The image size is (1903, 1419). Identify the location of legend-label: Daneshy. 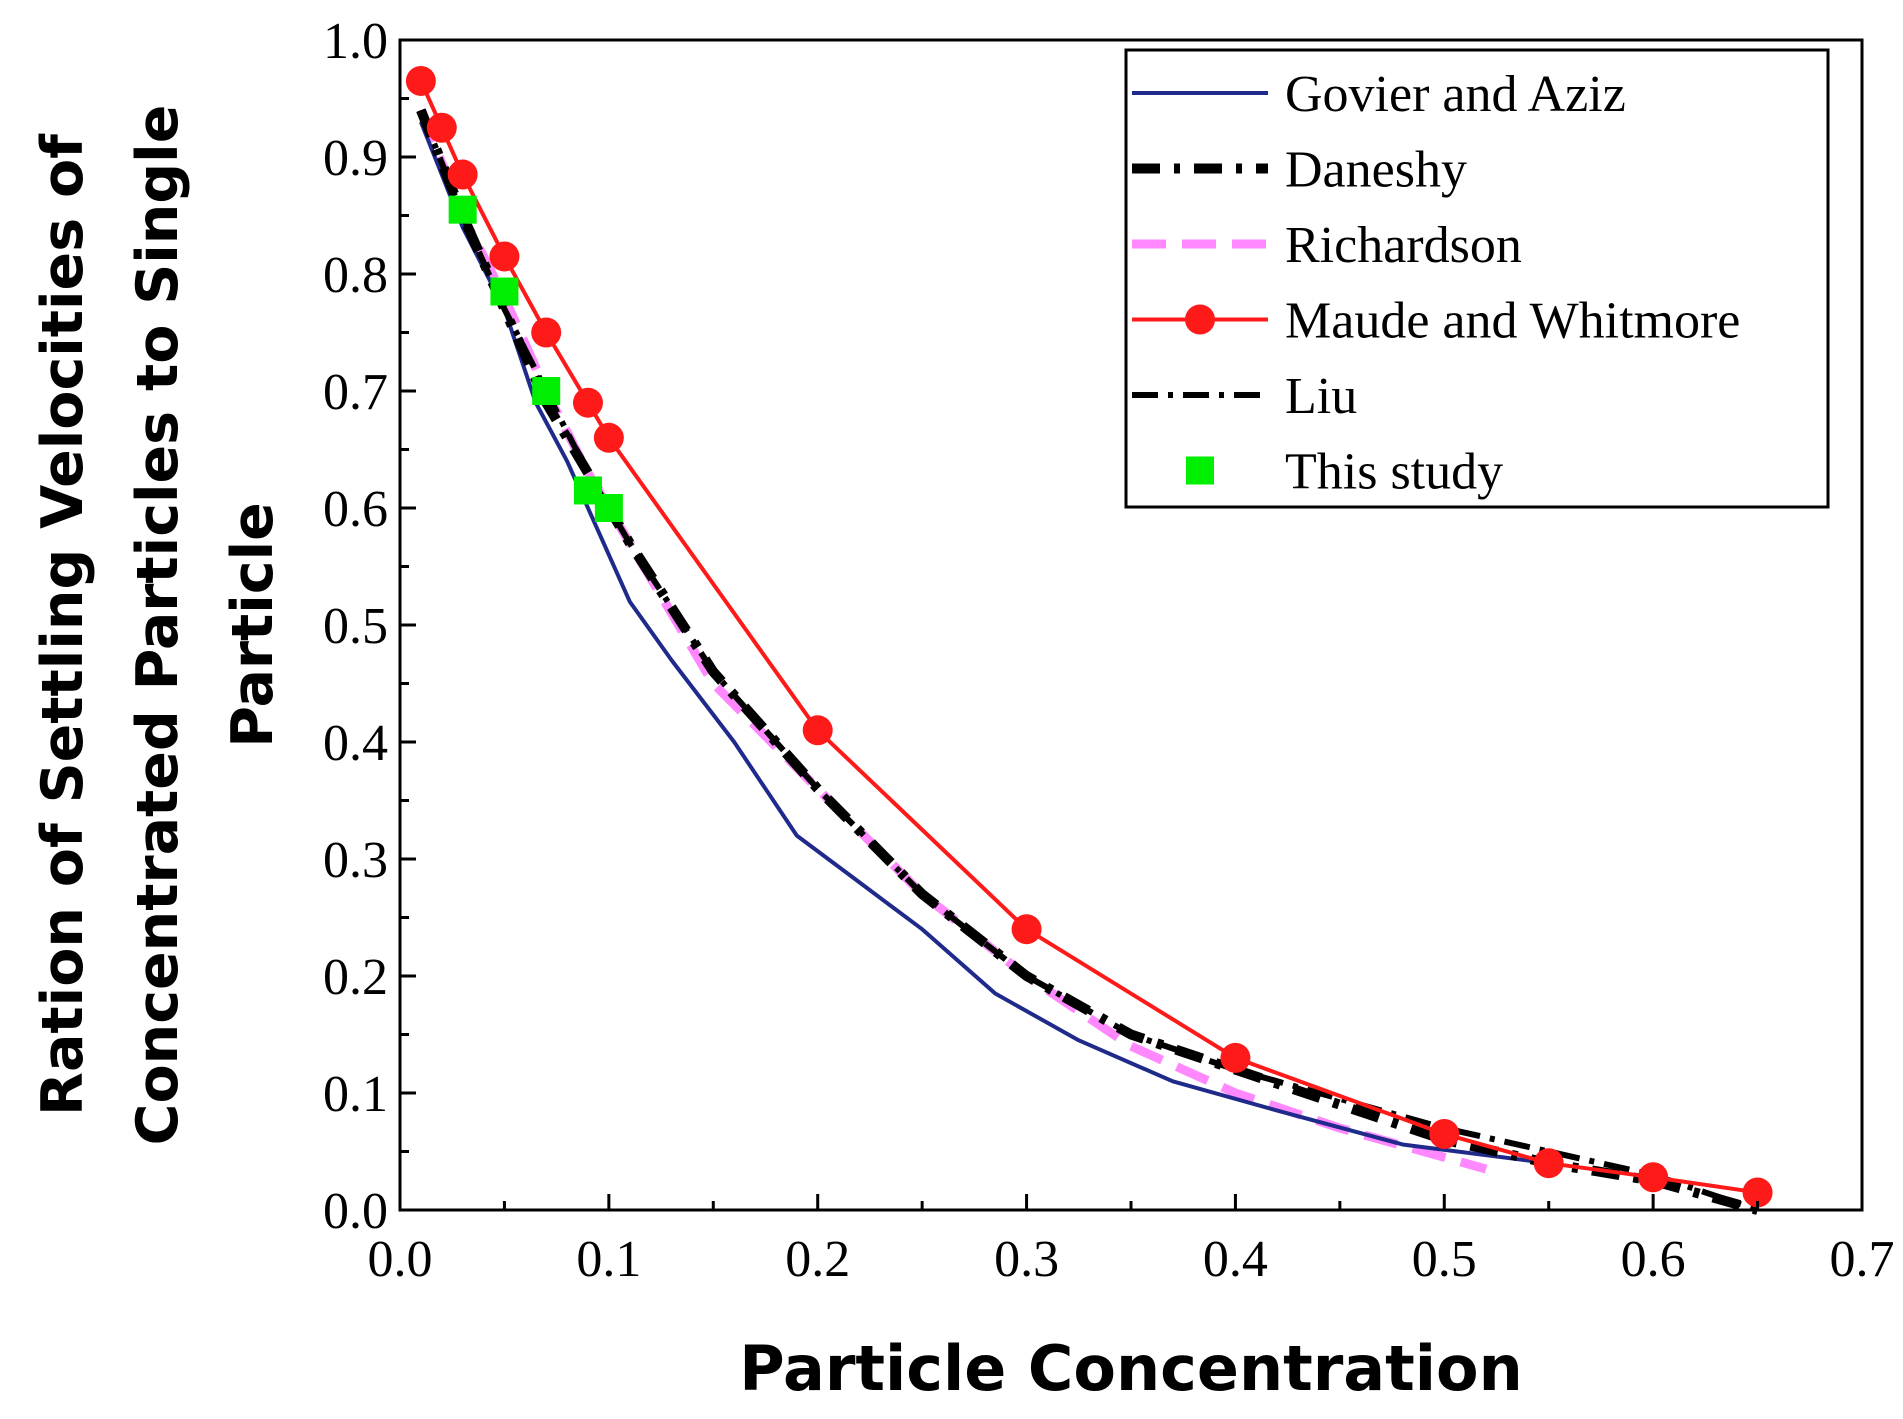
(1376, 170).